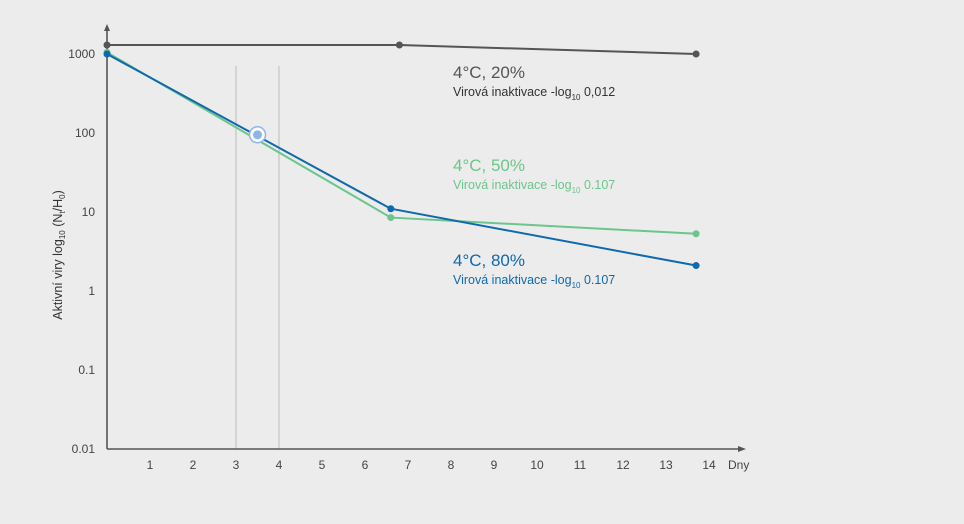 The image size is (964, 524). What do you see at coordinates (537, 465) in the screenshot?
I see `x-tick-label: 10` at bounding box center [537, 465].